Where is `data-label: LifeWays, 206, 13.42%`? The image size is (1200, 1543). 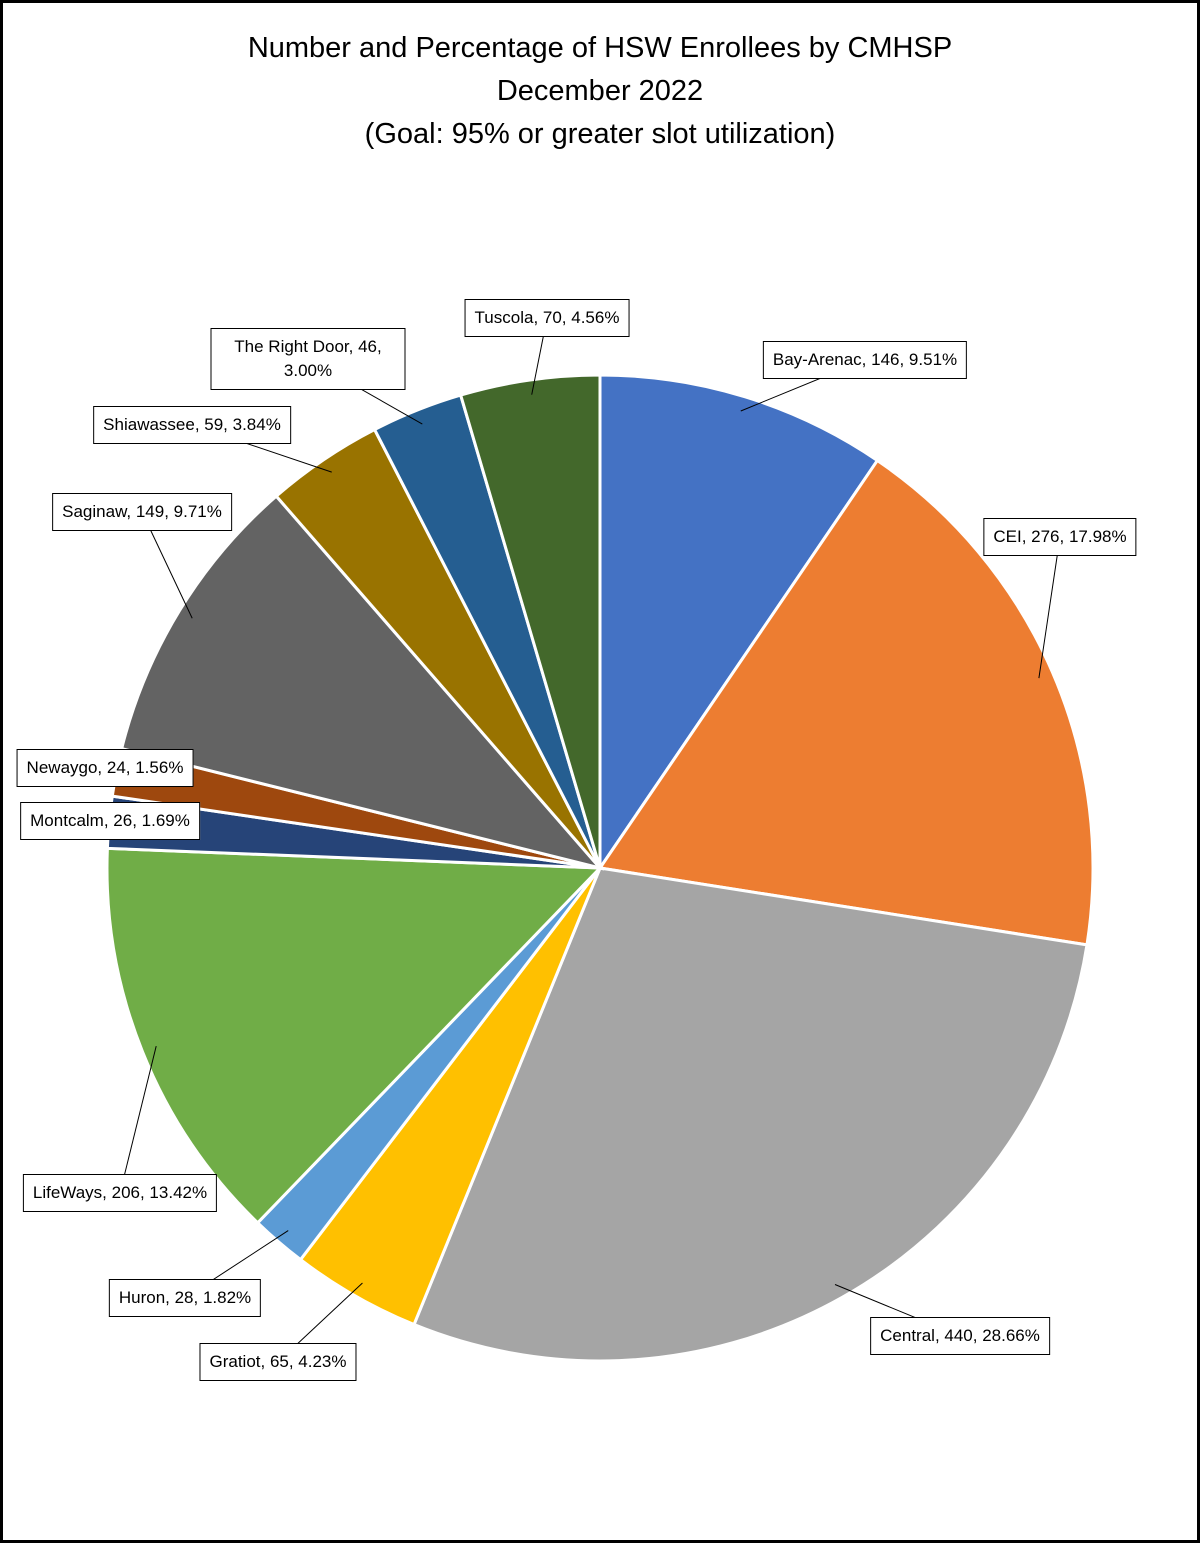 data-label: LifeWays, 206, 13.42% is located at coordinates (120, 1193).